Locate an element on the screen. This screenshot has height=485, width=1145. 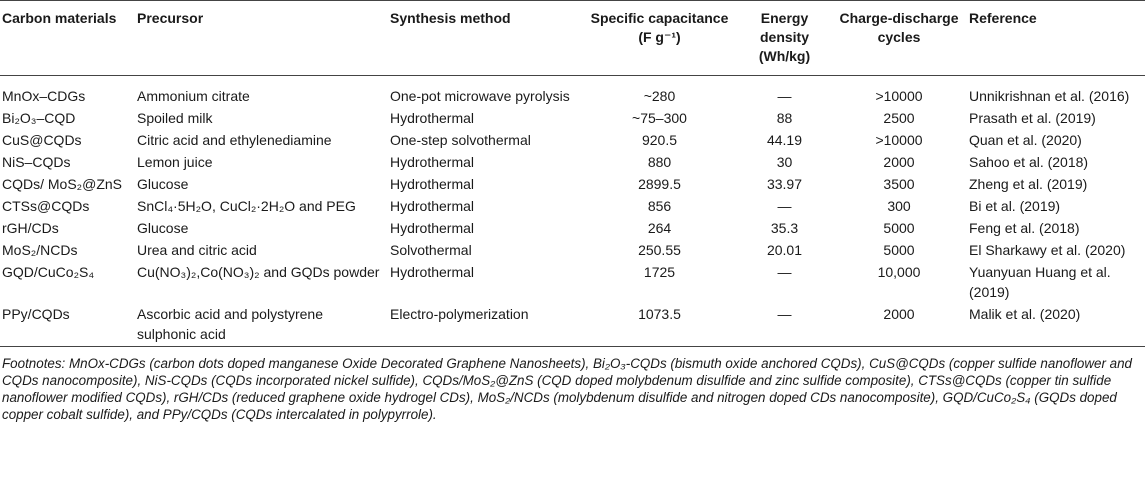
table-cell: 880 is located at coordinates (659, 162).